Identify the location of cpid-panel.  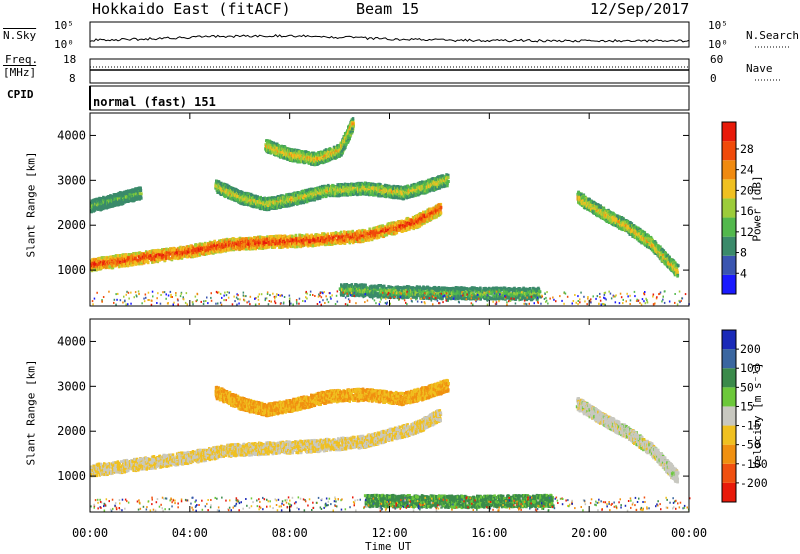
(389, 98).